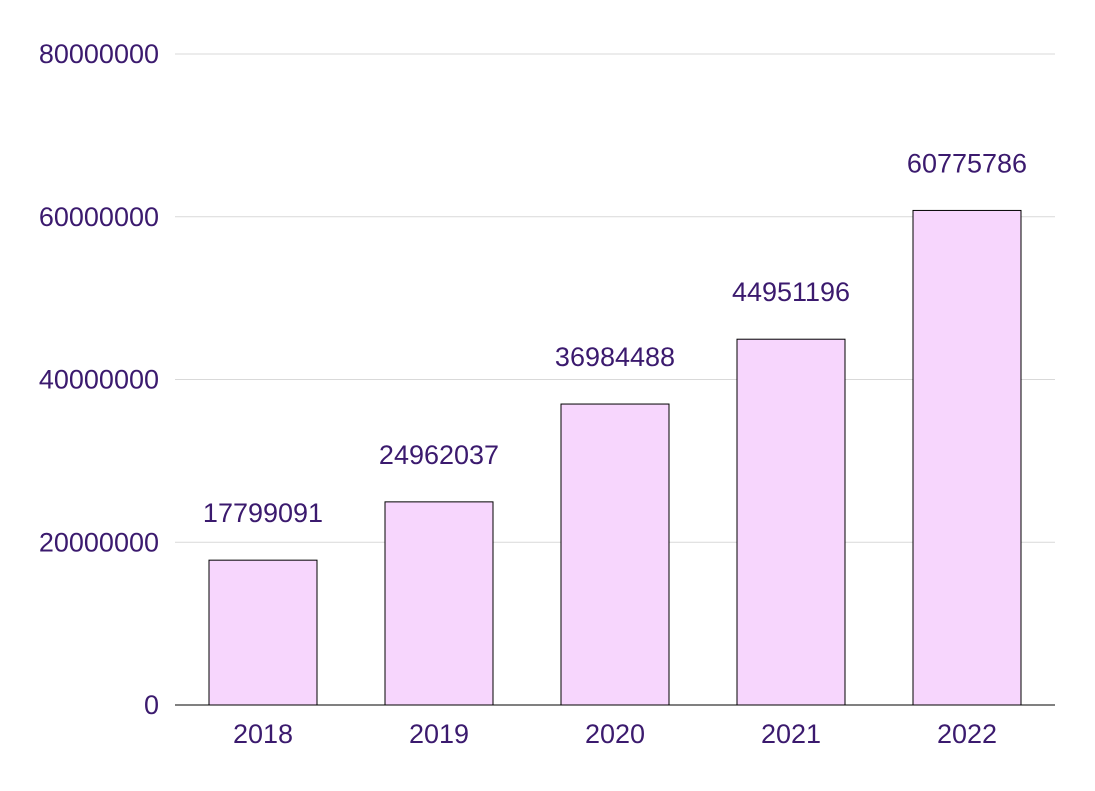  Describe the element at coordinates (263, 632) in the screenshot. I see `bar-2018` at that location.